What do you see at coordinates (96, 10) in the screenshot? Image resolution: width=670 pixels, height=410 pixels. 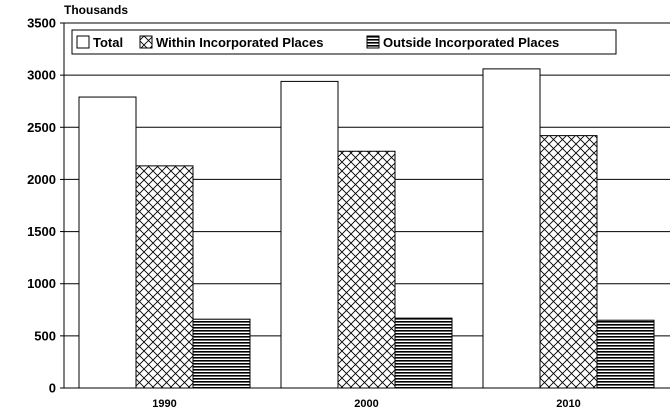 I see `y-unit-label: Thousands` at bounding box center [96, 10].